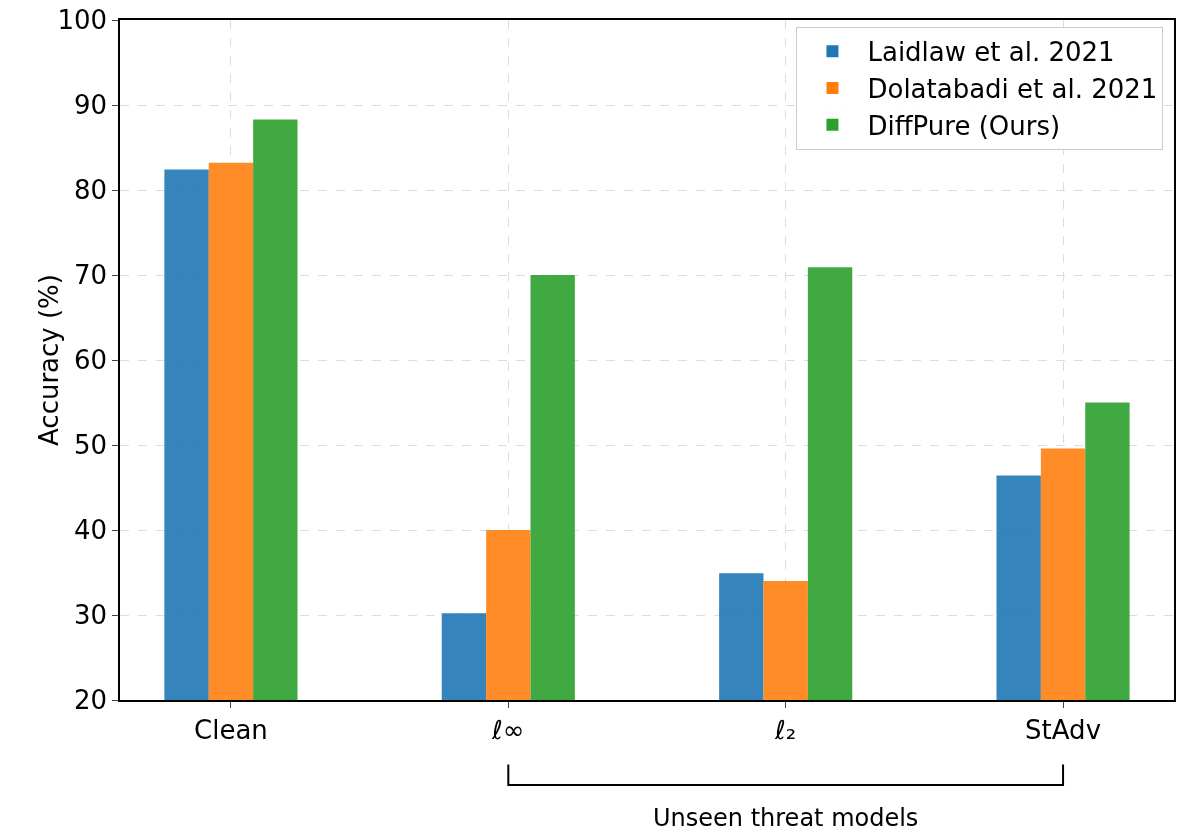 The height and width of the screenshot is (840, 1189). Describe the element at coordinates (90, 190) in the screenshot. I see `y-tick-label: 80` at that location.